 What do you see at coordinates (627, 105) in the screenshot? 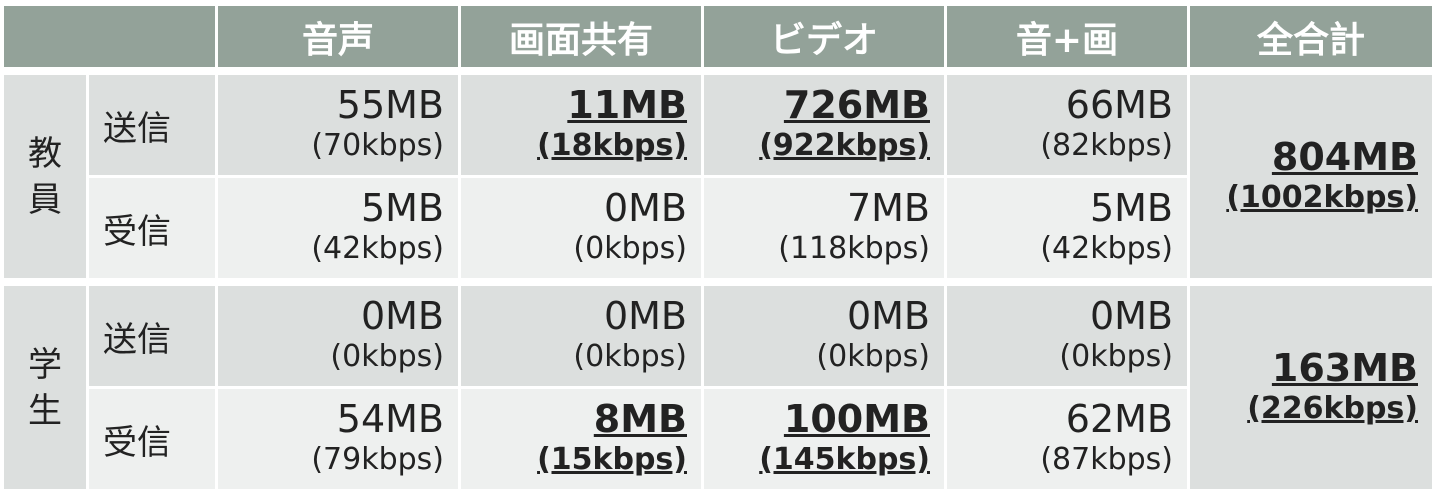
I see `usage-mb: 11MB` at bounding box center [627, 105].